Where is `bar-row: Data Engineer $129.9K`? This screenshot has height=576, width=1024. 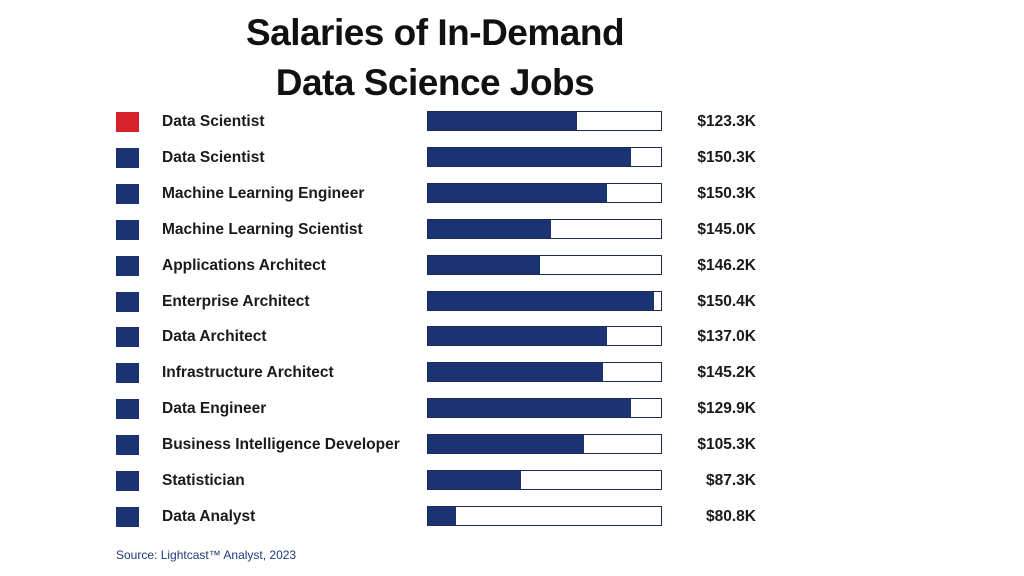
bar-row: Data Engineer $129.9K is located at coordinates (512, 409).